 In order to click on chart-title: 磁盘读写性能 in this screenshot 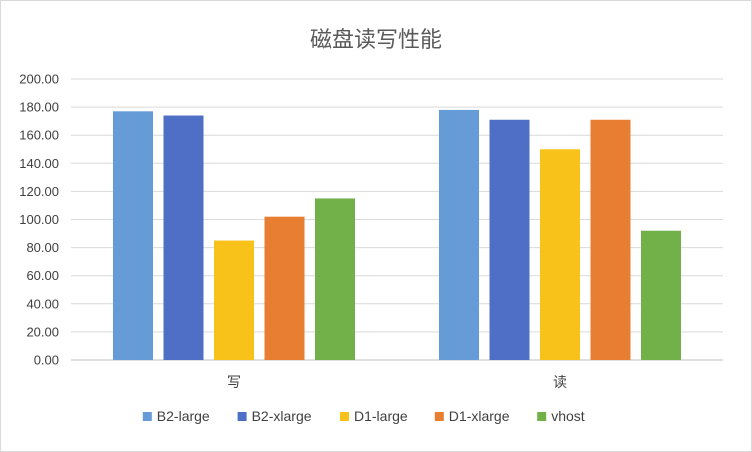, I will do `click(376, 40)`.